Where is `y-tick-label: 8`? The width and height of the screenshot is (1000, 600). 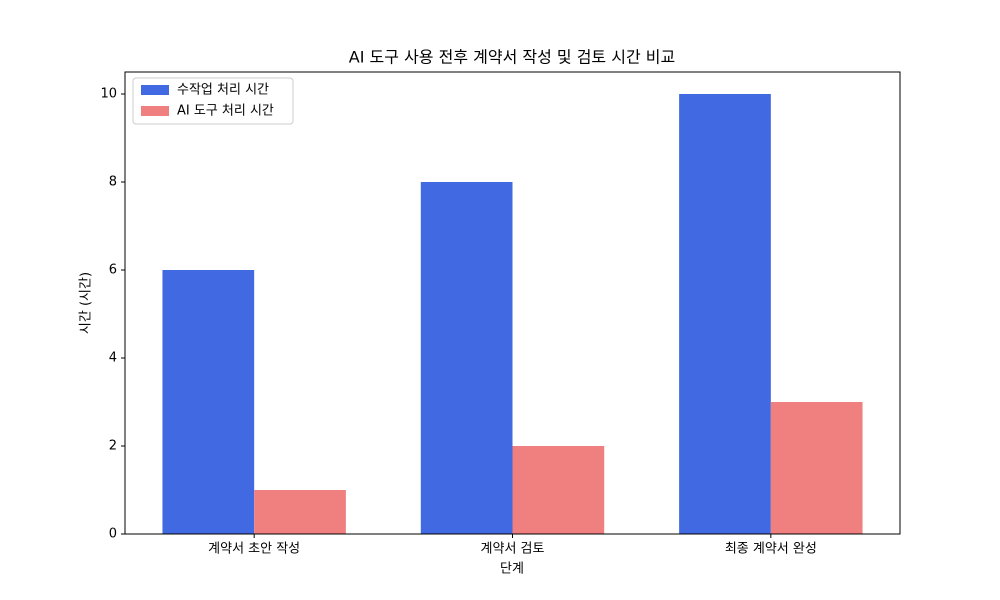
y-tick-label: 8 is located at coordinates (113, 182).